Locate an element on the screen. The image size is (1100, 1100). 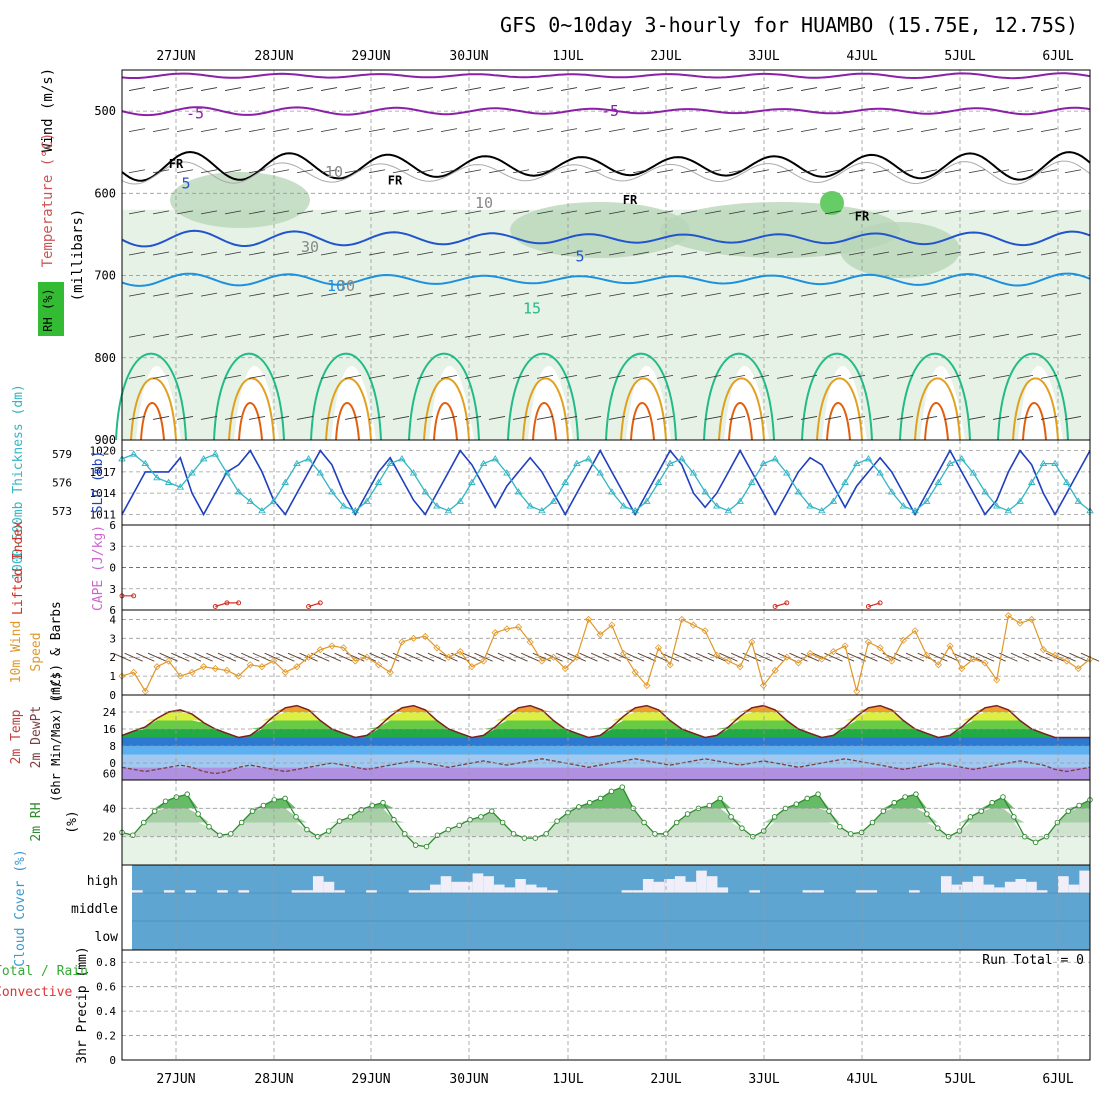
top-date-label: 28JUN is located at coordinates (273, 56).